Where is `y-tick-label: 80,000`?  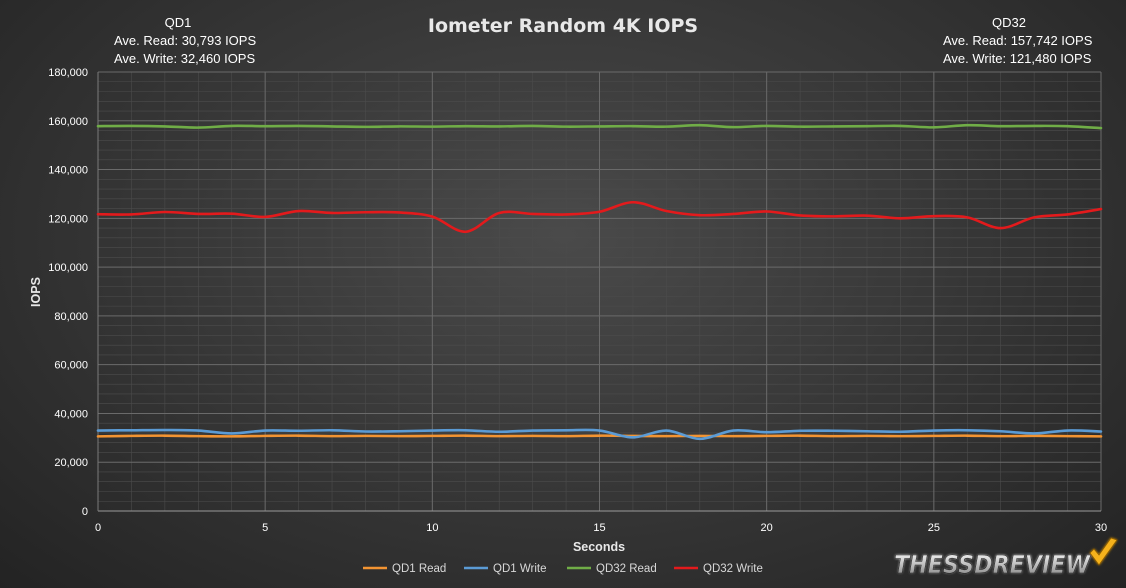
y-tick-label: 80,000 is located at coordinates (71, 317).